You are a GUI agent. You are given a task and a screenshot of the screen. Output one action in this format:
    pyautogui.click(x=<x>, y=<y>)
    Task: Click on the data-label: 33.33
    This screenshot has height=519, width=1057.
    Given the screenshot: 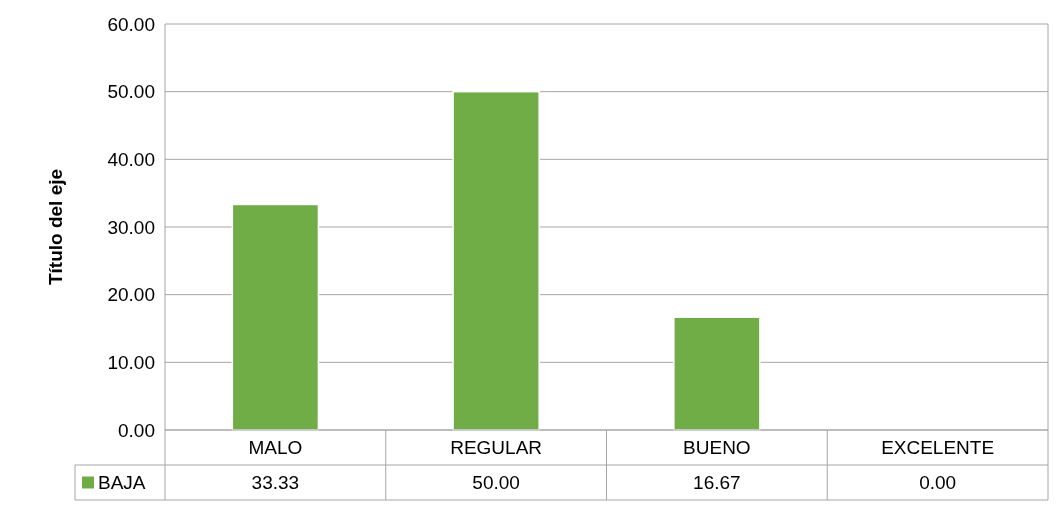 What is the action you would take?
    pyautogui.click(x=275, y=483)
    